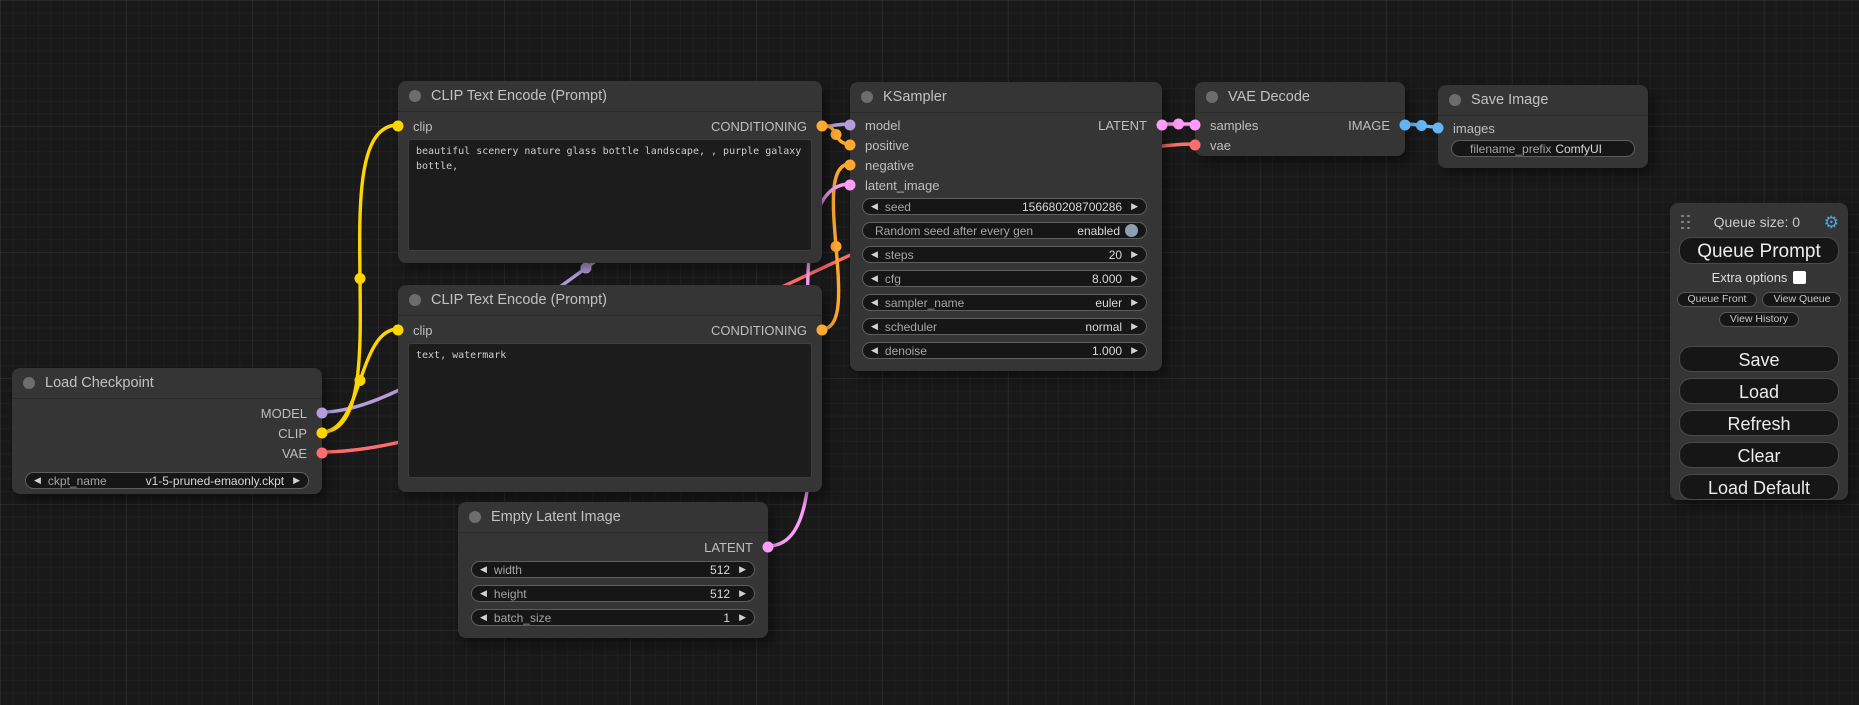  I want to click on save-button: Save, so click(1759, 359).